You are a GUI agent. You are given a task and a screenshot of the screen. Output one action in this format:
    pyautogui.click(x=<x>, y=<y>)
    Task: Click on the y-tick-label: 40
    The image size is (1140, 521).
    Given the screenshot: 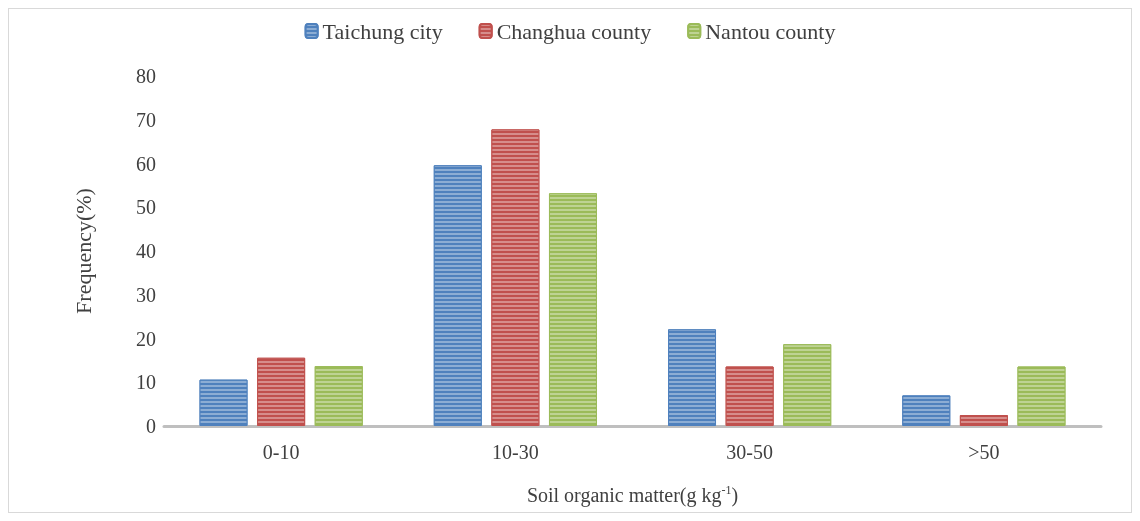 What is the action you would take?
    pyautogui.click(x=146, y=251)
    